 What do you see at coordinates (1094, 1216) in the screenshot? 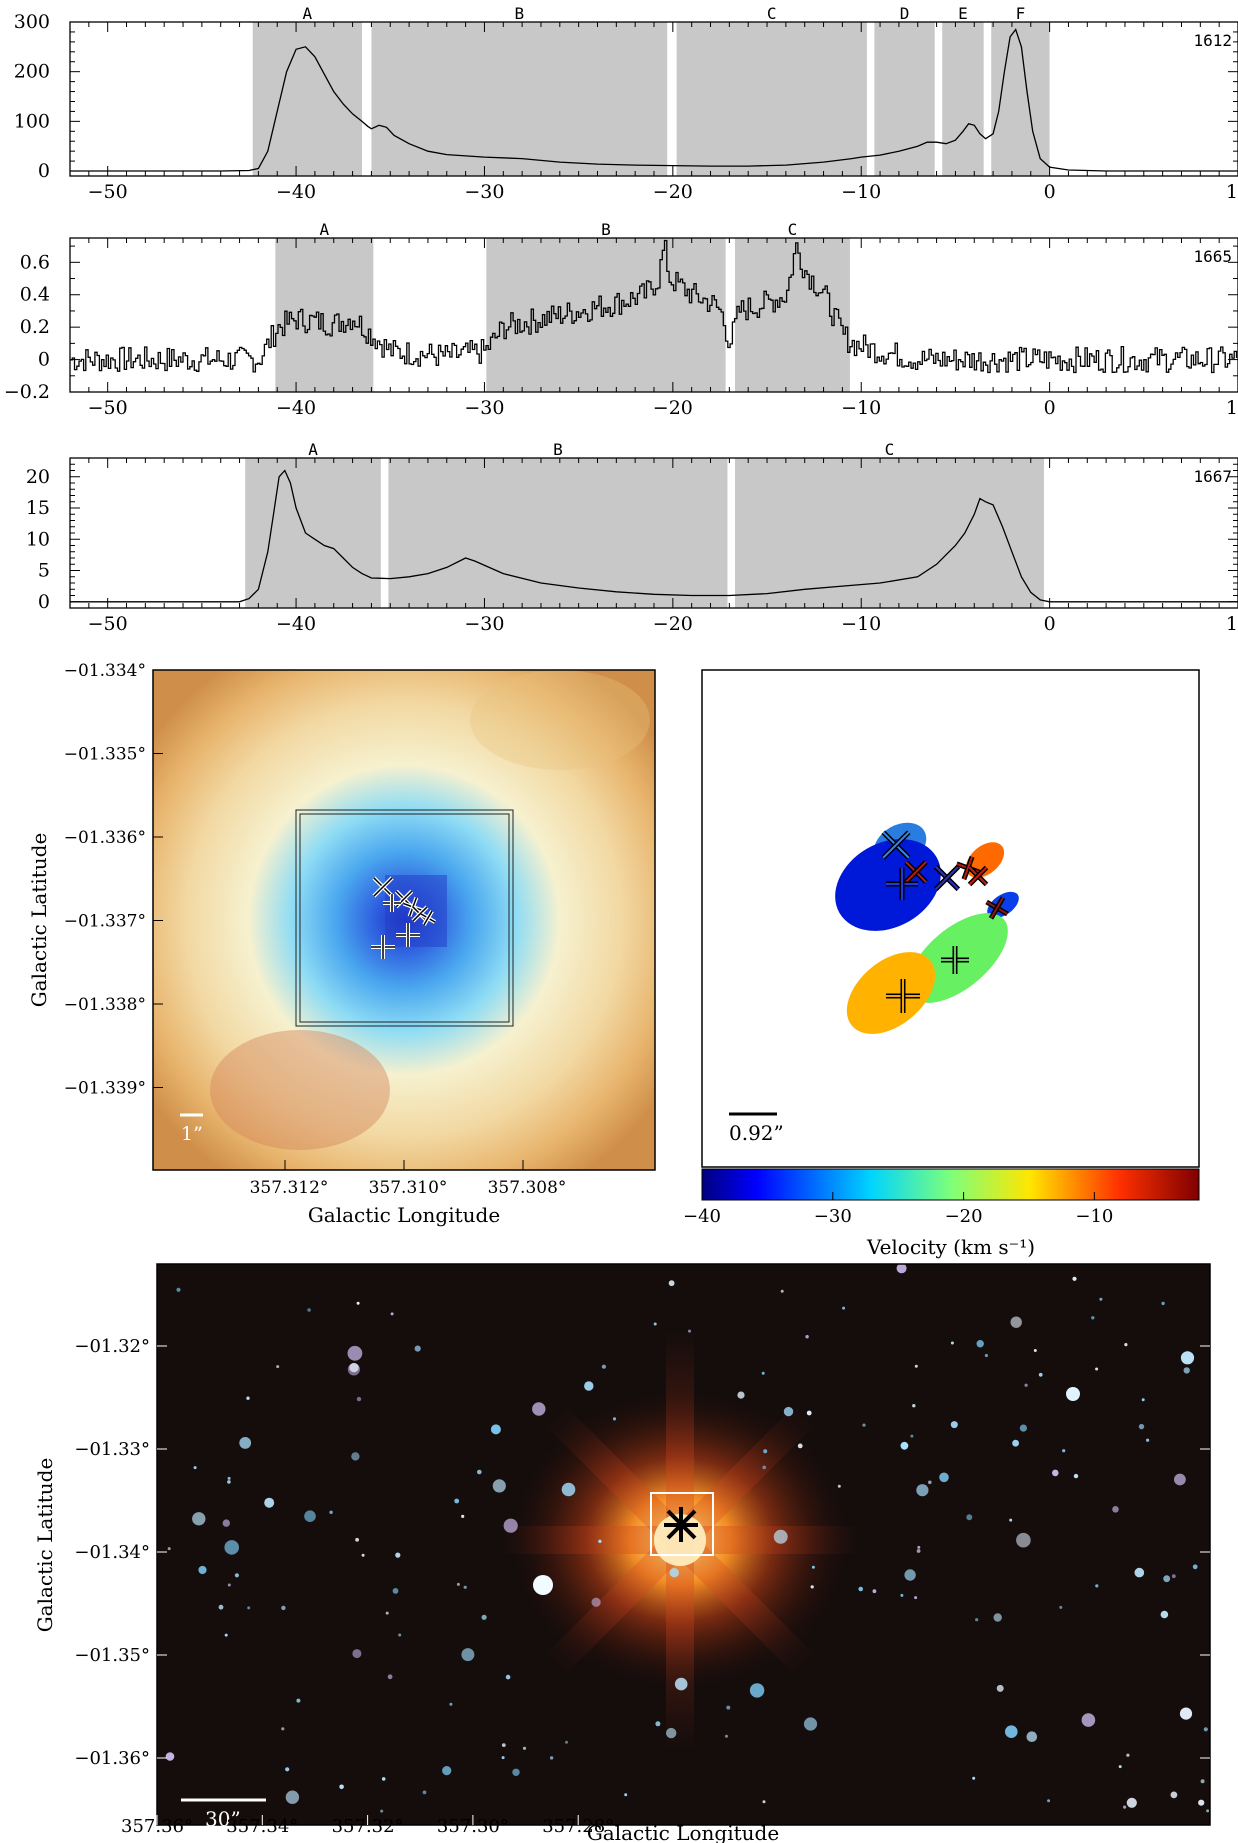
I see `colorbar-tick-label: −10` at bounding box center [1094, 1216].